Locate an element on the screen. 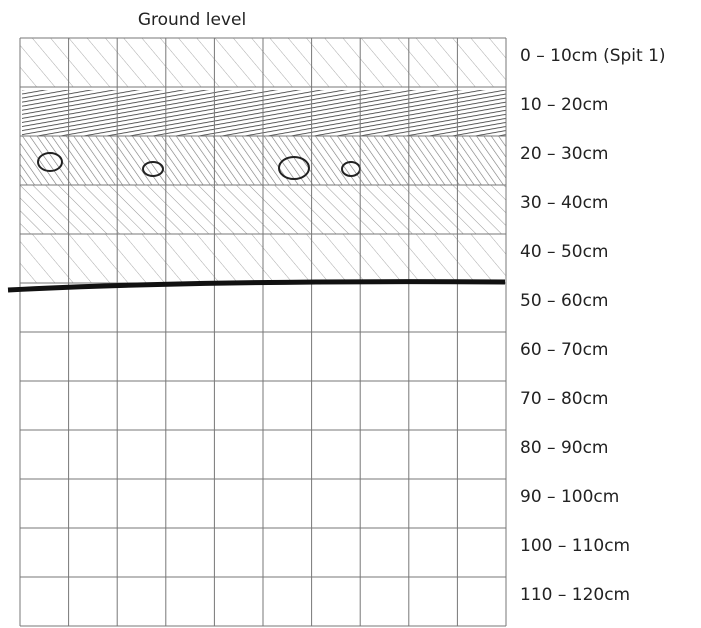  depth-label: 50 – 60cm is located at coordinates (564, 301).